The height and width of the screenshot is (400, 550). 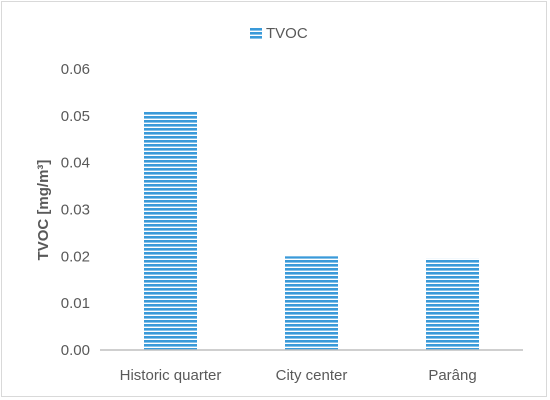 What do you see at coordinates (311, 303) in the screenshot?
I see `bar-city-center` at bounding box center [311, 303].